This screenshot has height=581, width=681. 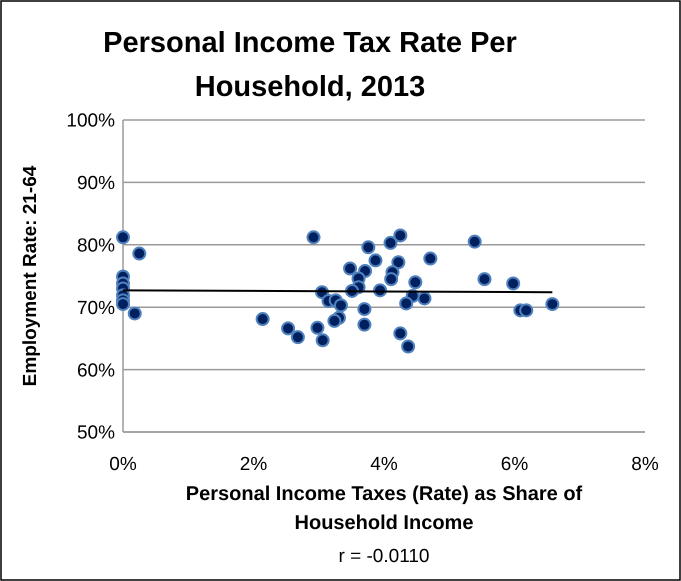 I want to click on x-tick-label: 2%, so click(x=254, y=464).